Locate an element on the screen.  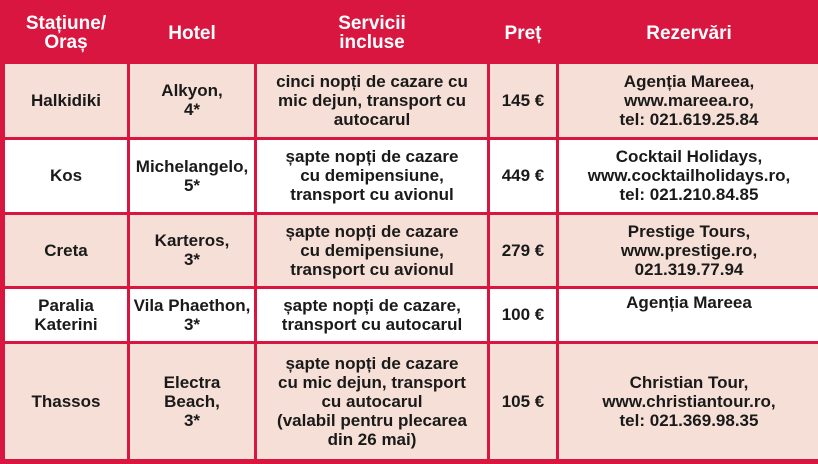
cell-city: Creta is located at coordinates (66, 250).